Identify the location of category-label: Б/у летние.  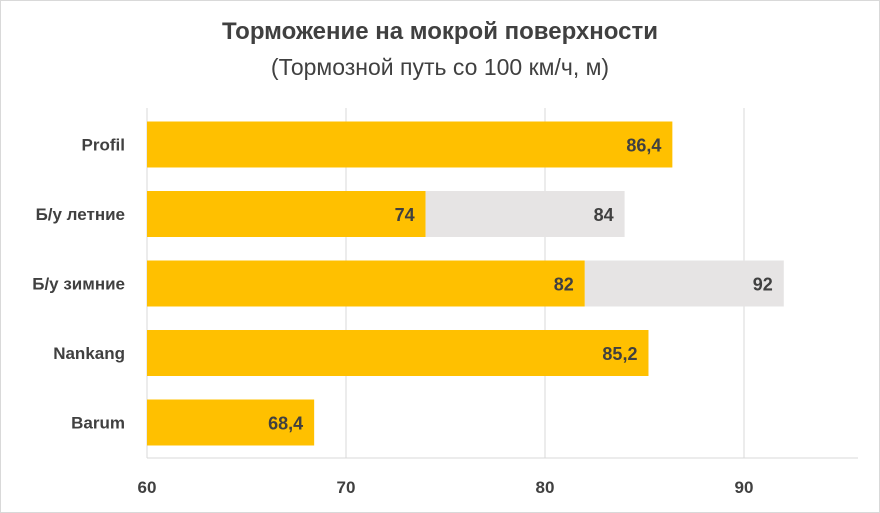
(80, 214).